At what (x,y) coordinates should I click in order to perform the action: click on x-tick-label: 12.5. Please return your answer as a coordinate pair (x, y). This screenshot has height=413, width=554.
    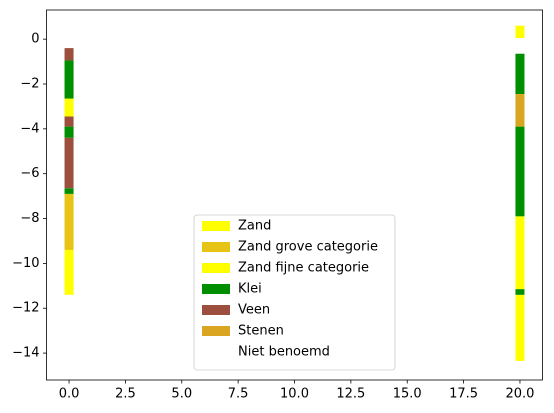
    Looking at the image, I should click on (350, 394).